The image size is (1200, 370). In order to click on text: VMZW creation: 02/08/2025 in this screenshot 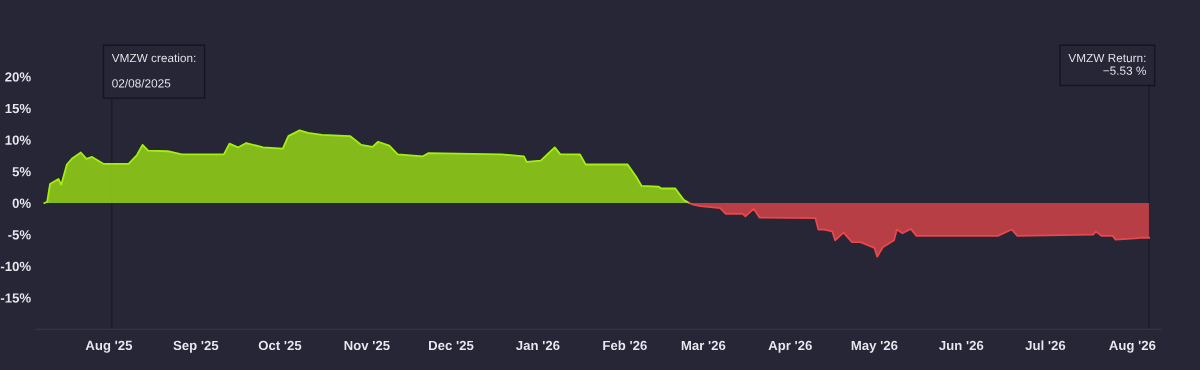, I will do `click(153, 70)`.